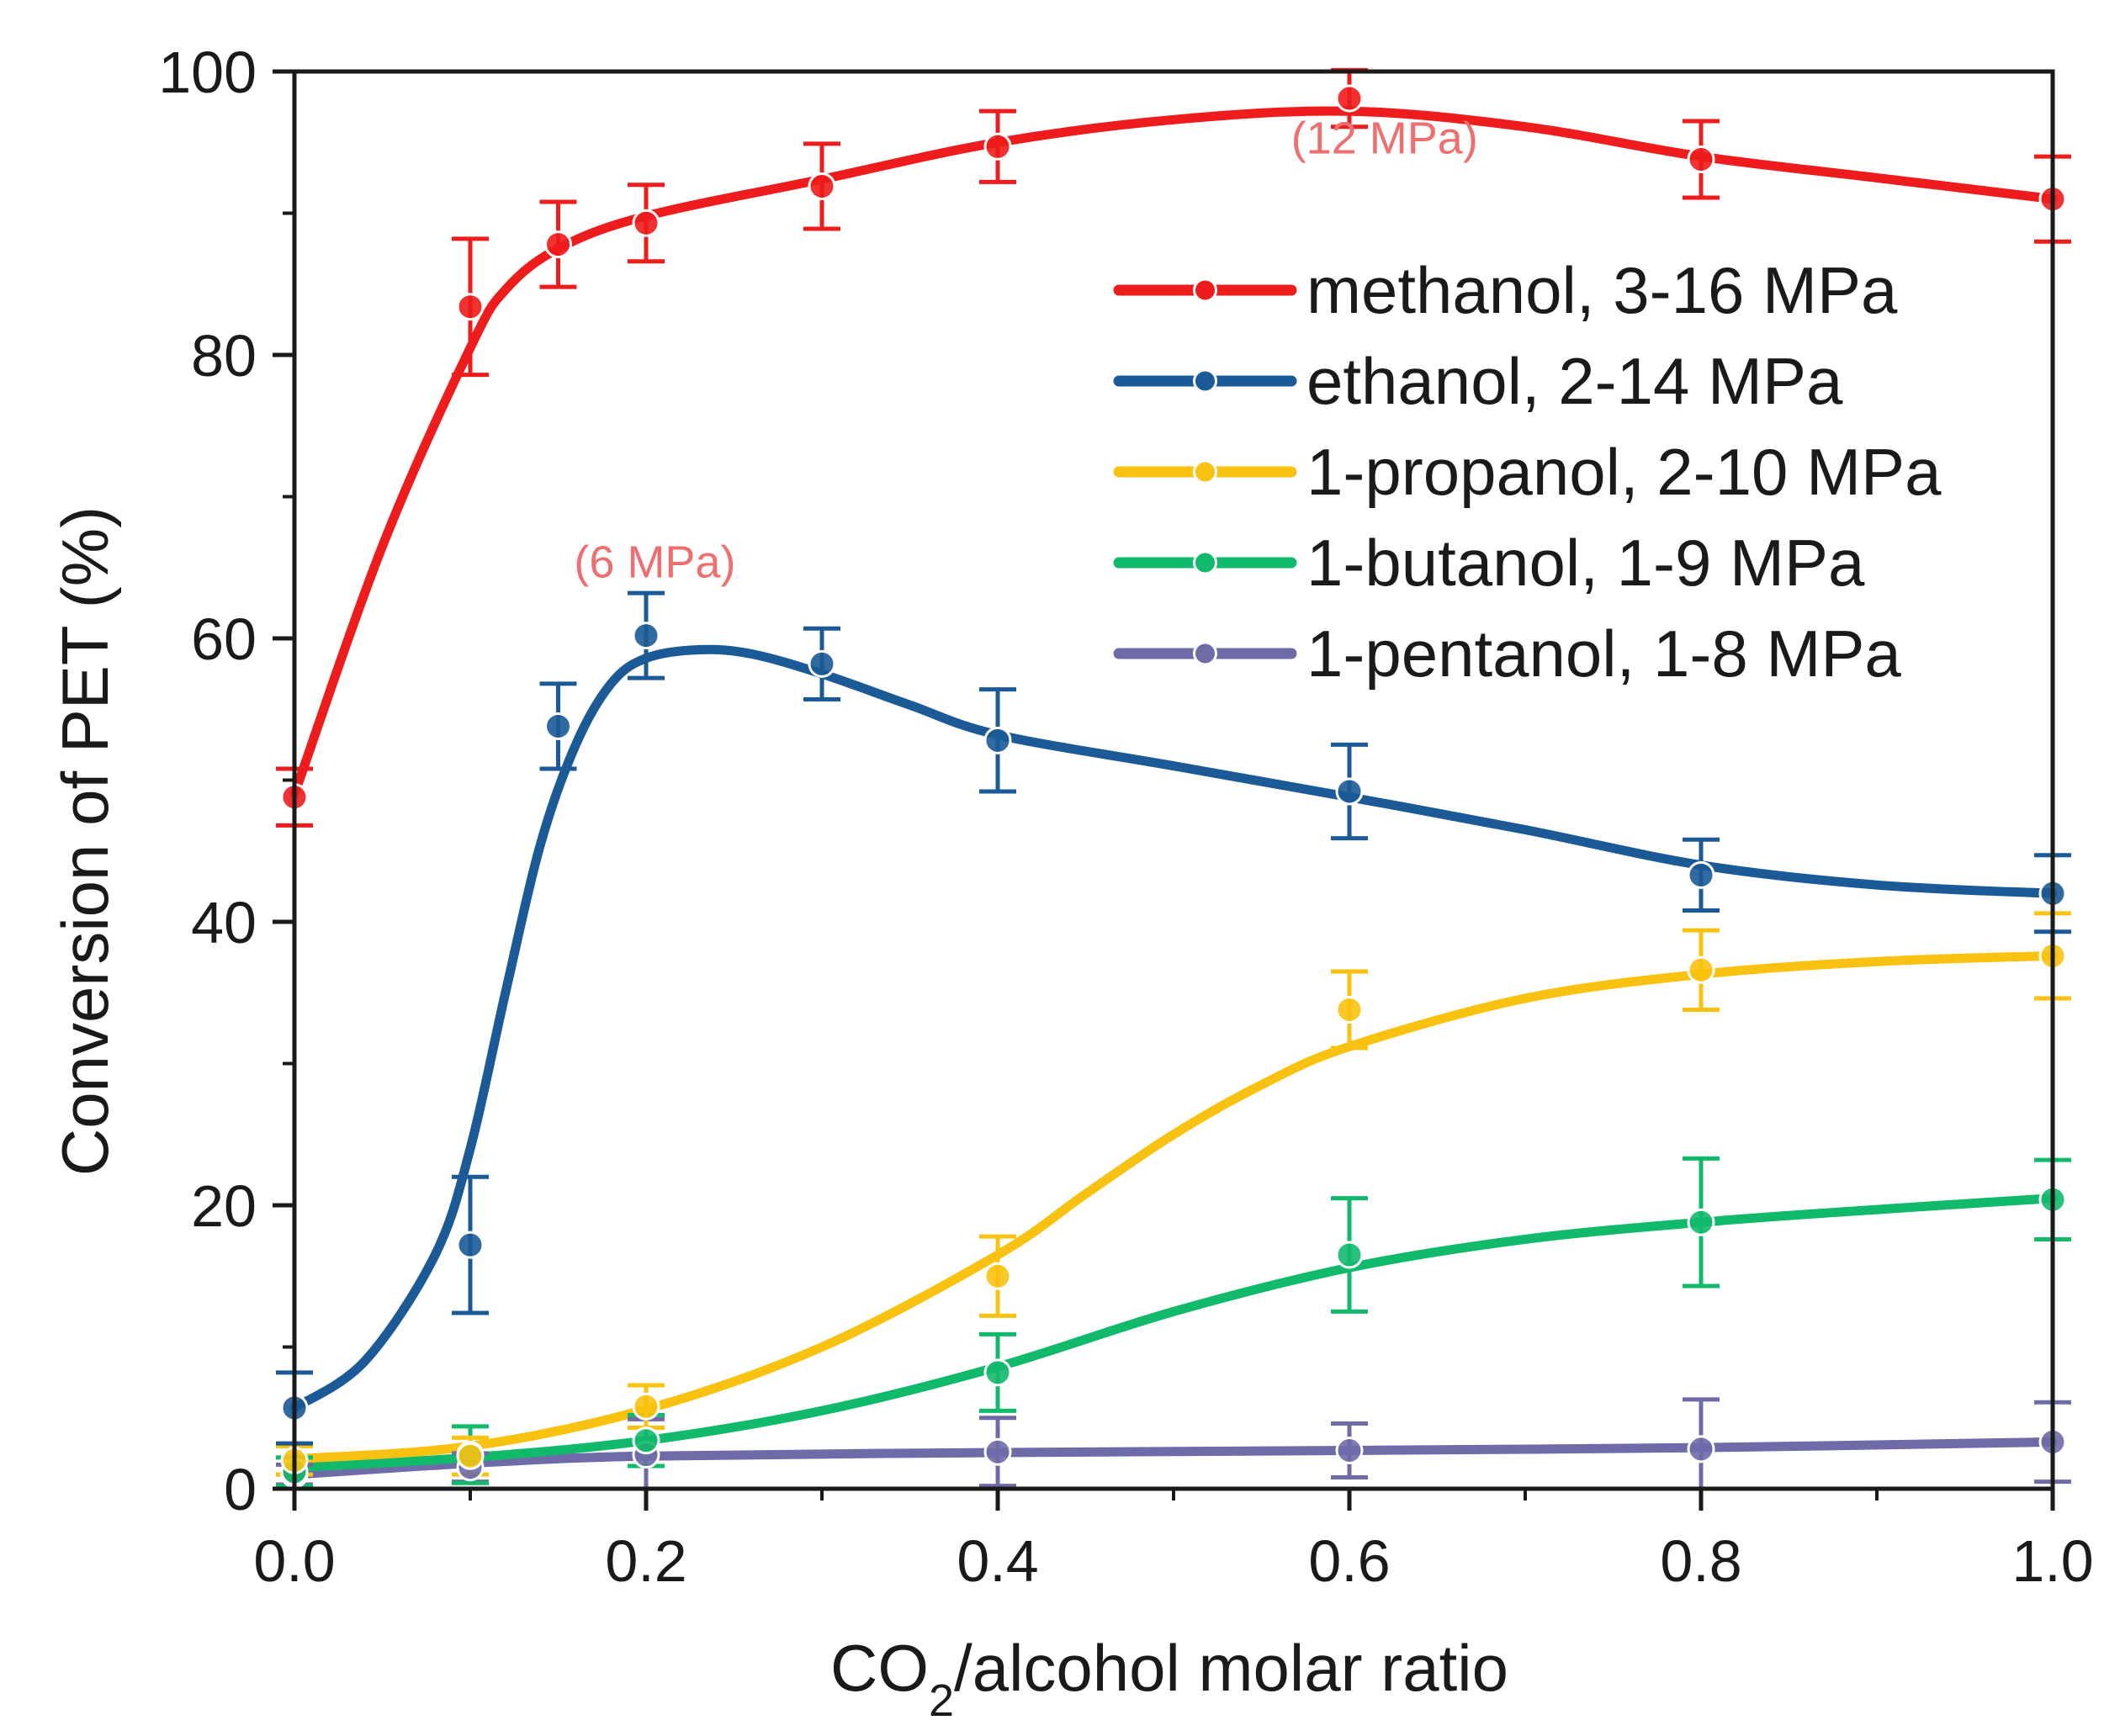 The height and width of the screenshot is (1736, 2104). Describe the element at coordinates (1585, 563) in the screenshot. I see `legend-label: 1-butanol, 1-9 MPa` at that location.